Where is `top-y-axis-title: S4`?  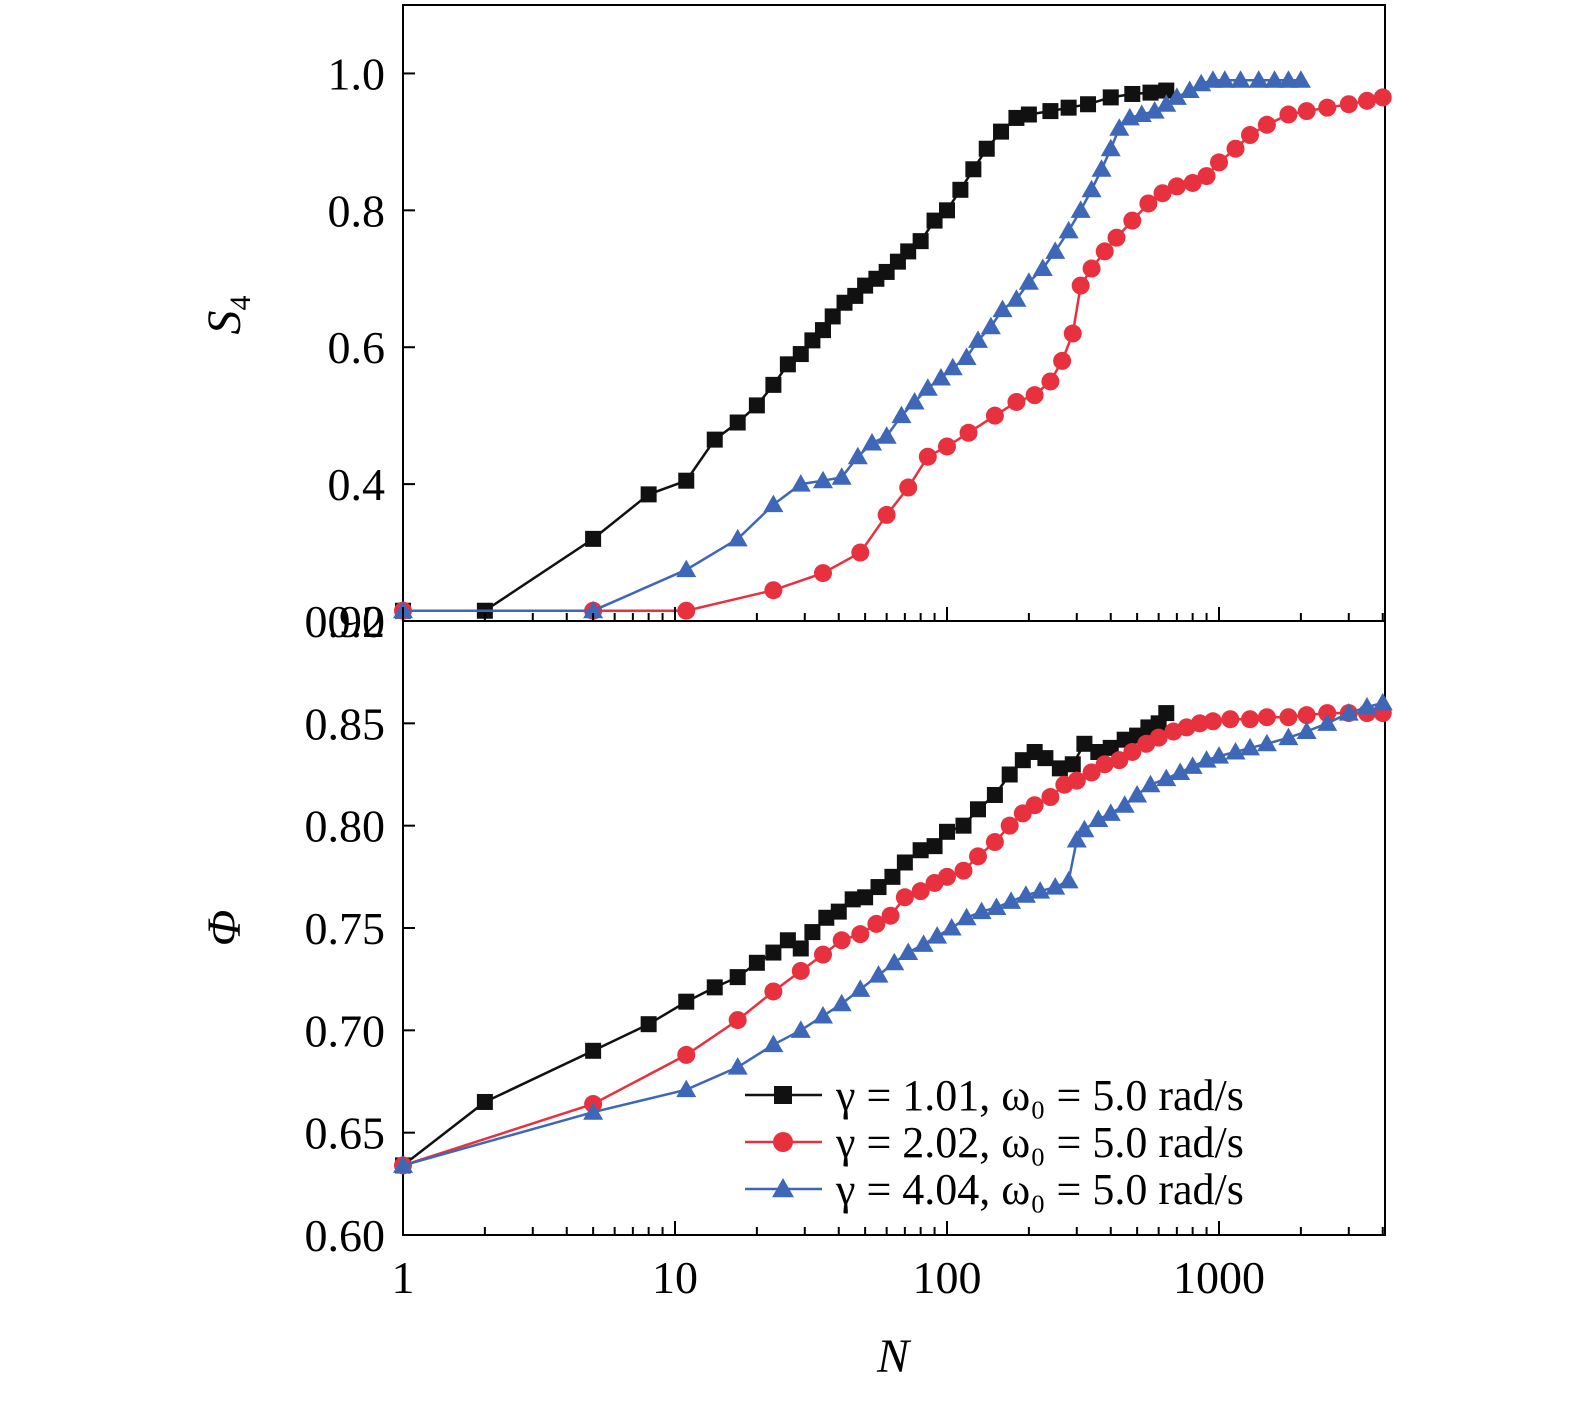
top-y-axis-title: S4 is located at coordinates (227, 315).